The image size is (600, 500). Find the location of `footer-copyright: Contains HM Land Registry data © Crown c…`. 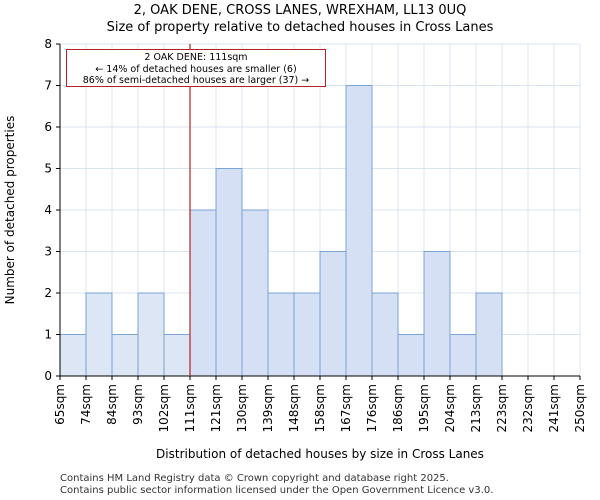

footer-copyright: Contains HM Land Registry data © Crown c… is located at coordinates (254, 478).